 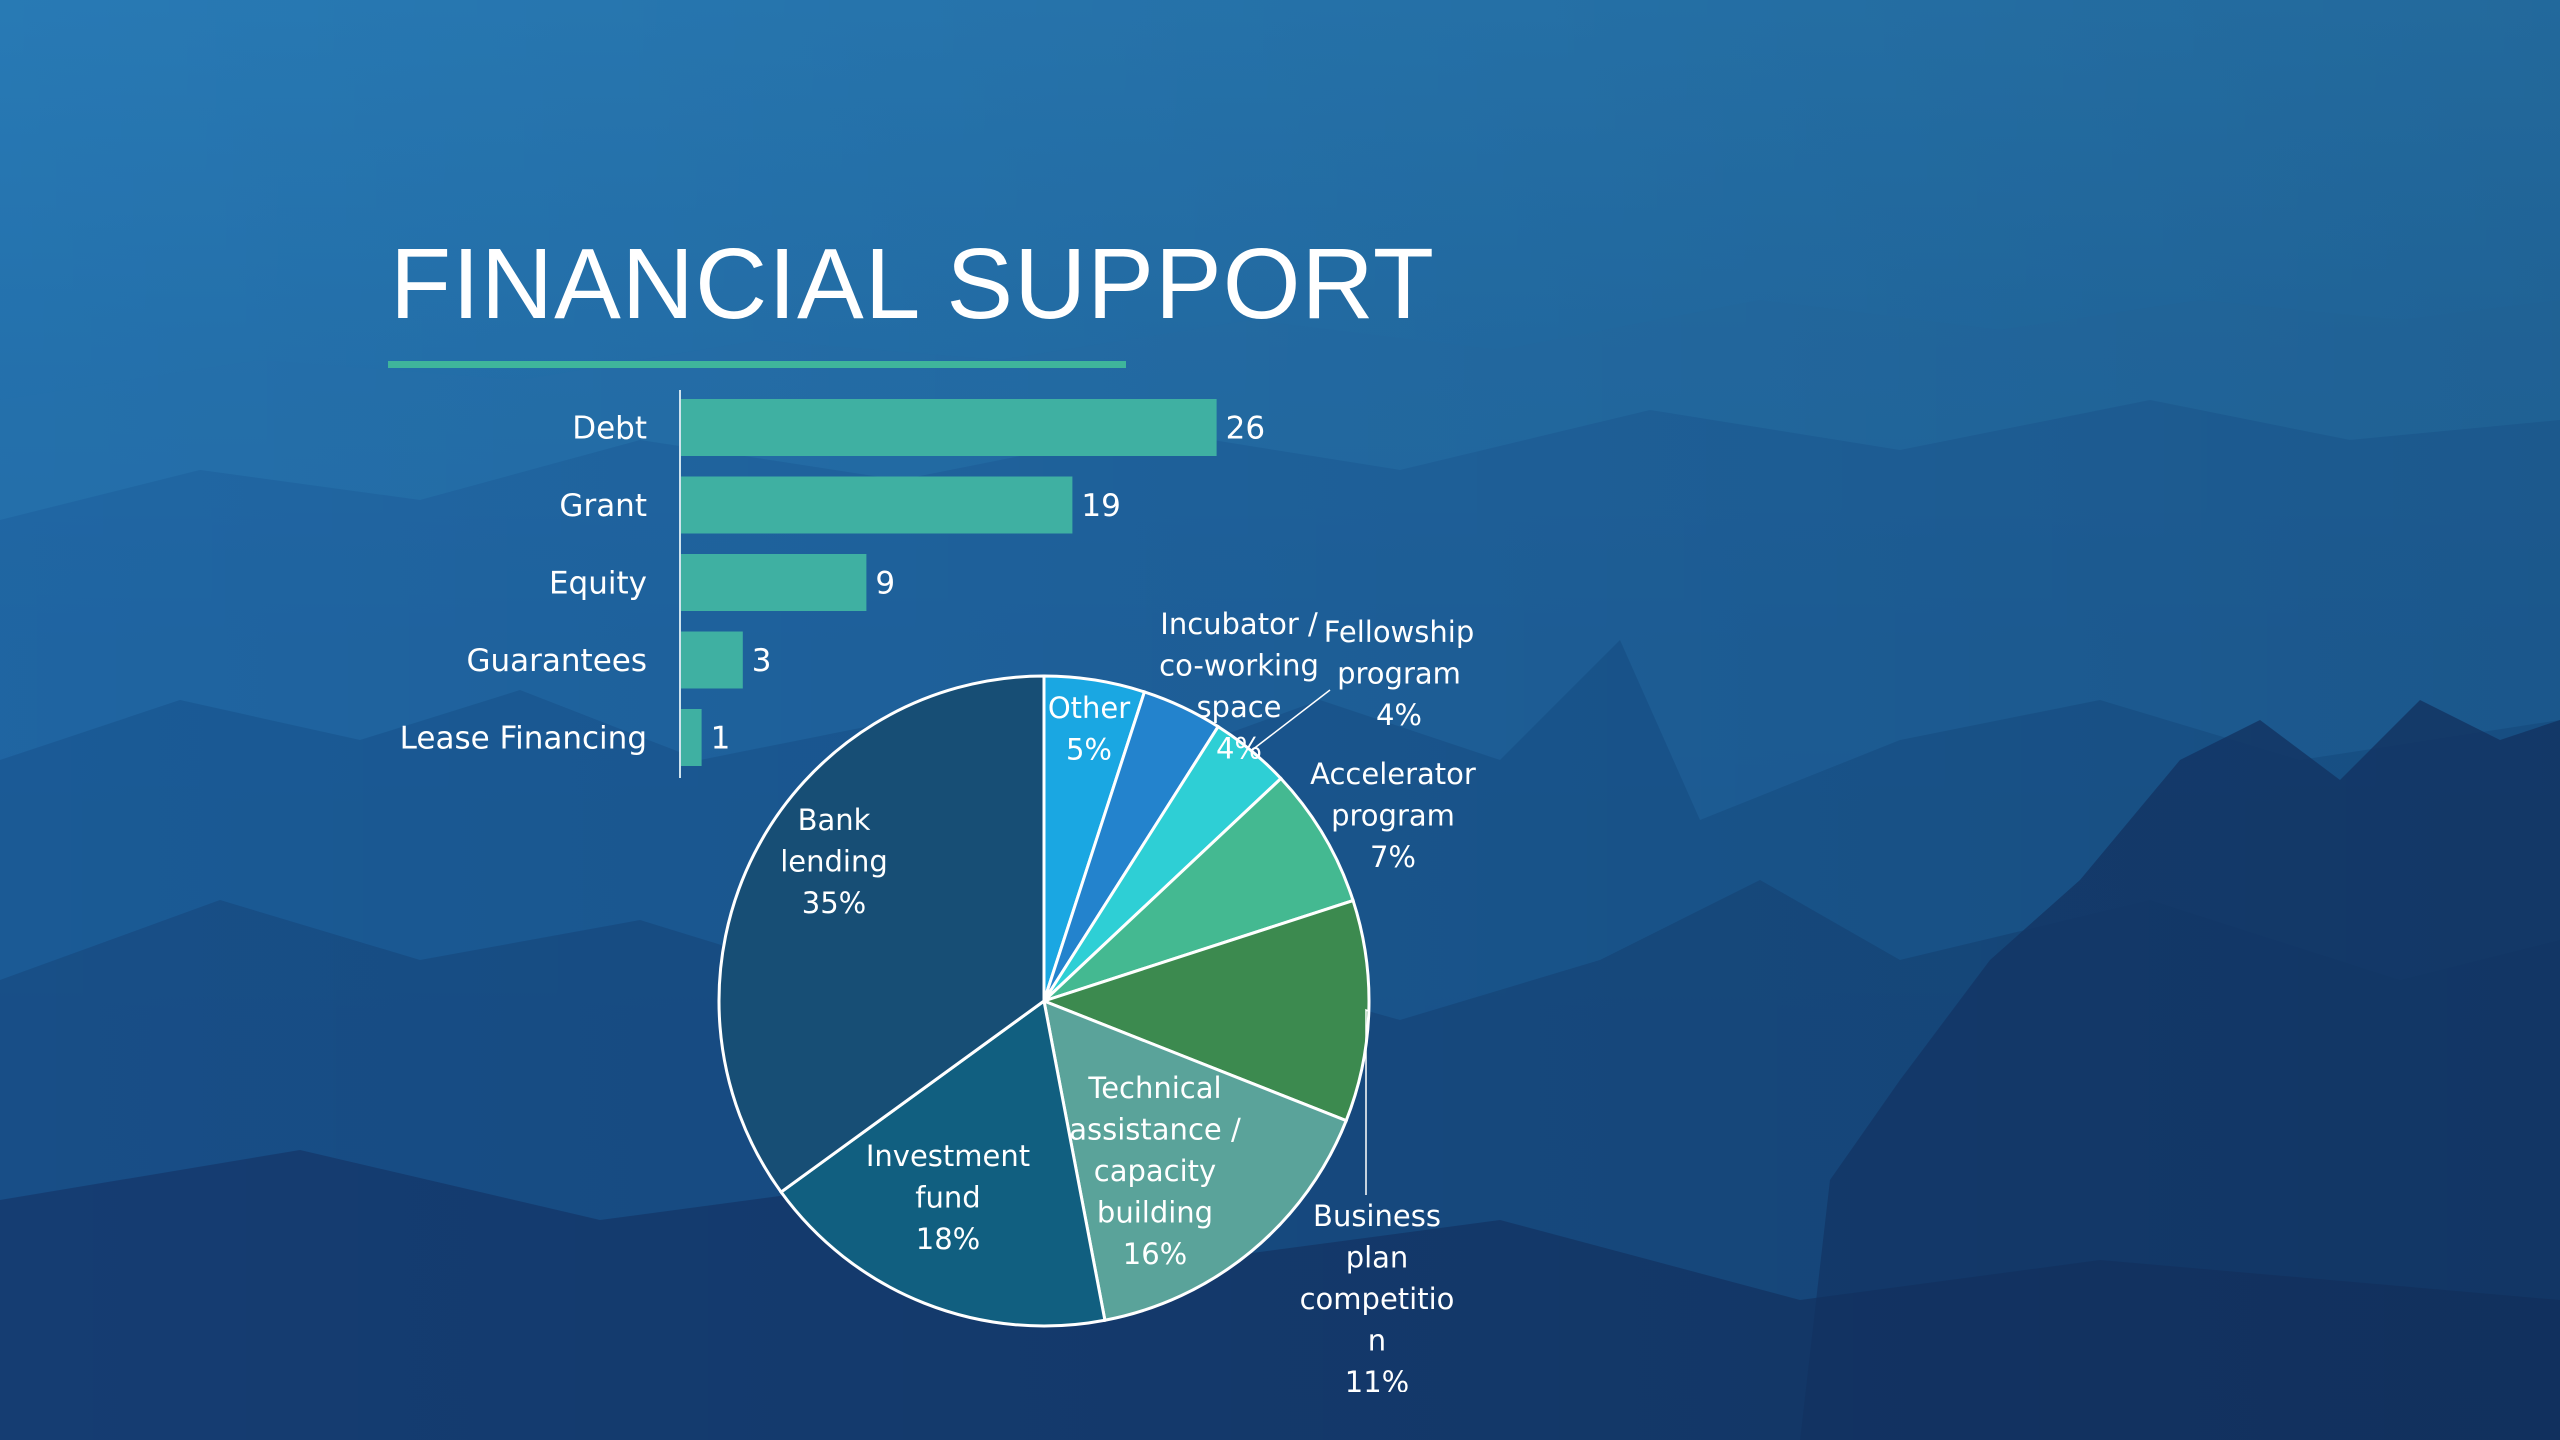 What do you see at coordinates (1393, 774) in the screenshot?
I see `pie-label-line: Accelerator` at bounding box center [1393, 774].